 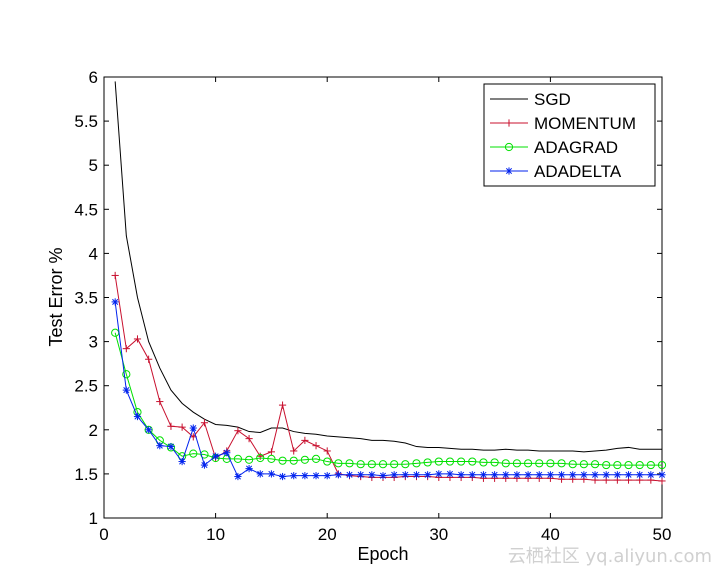 What do you see at coordinates (93, 342) in the screenshot?
I see `y-tick-label: 3` at bounding box center [93, 342].